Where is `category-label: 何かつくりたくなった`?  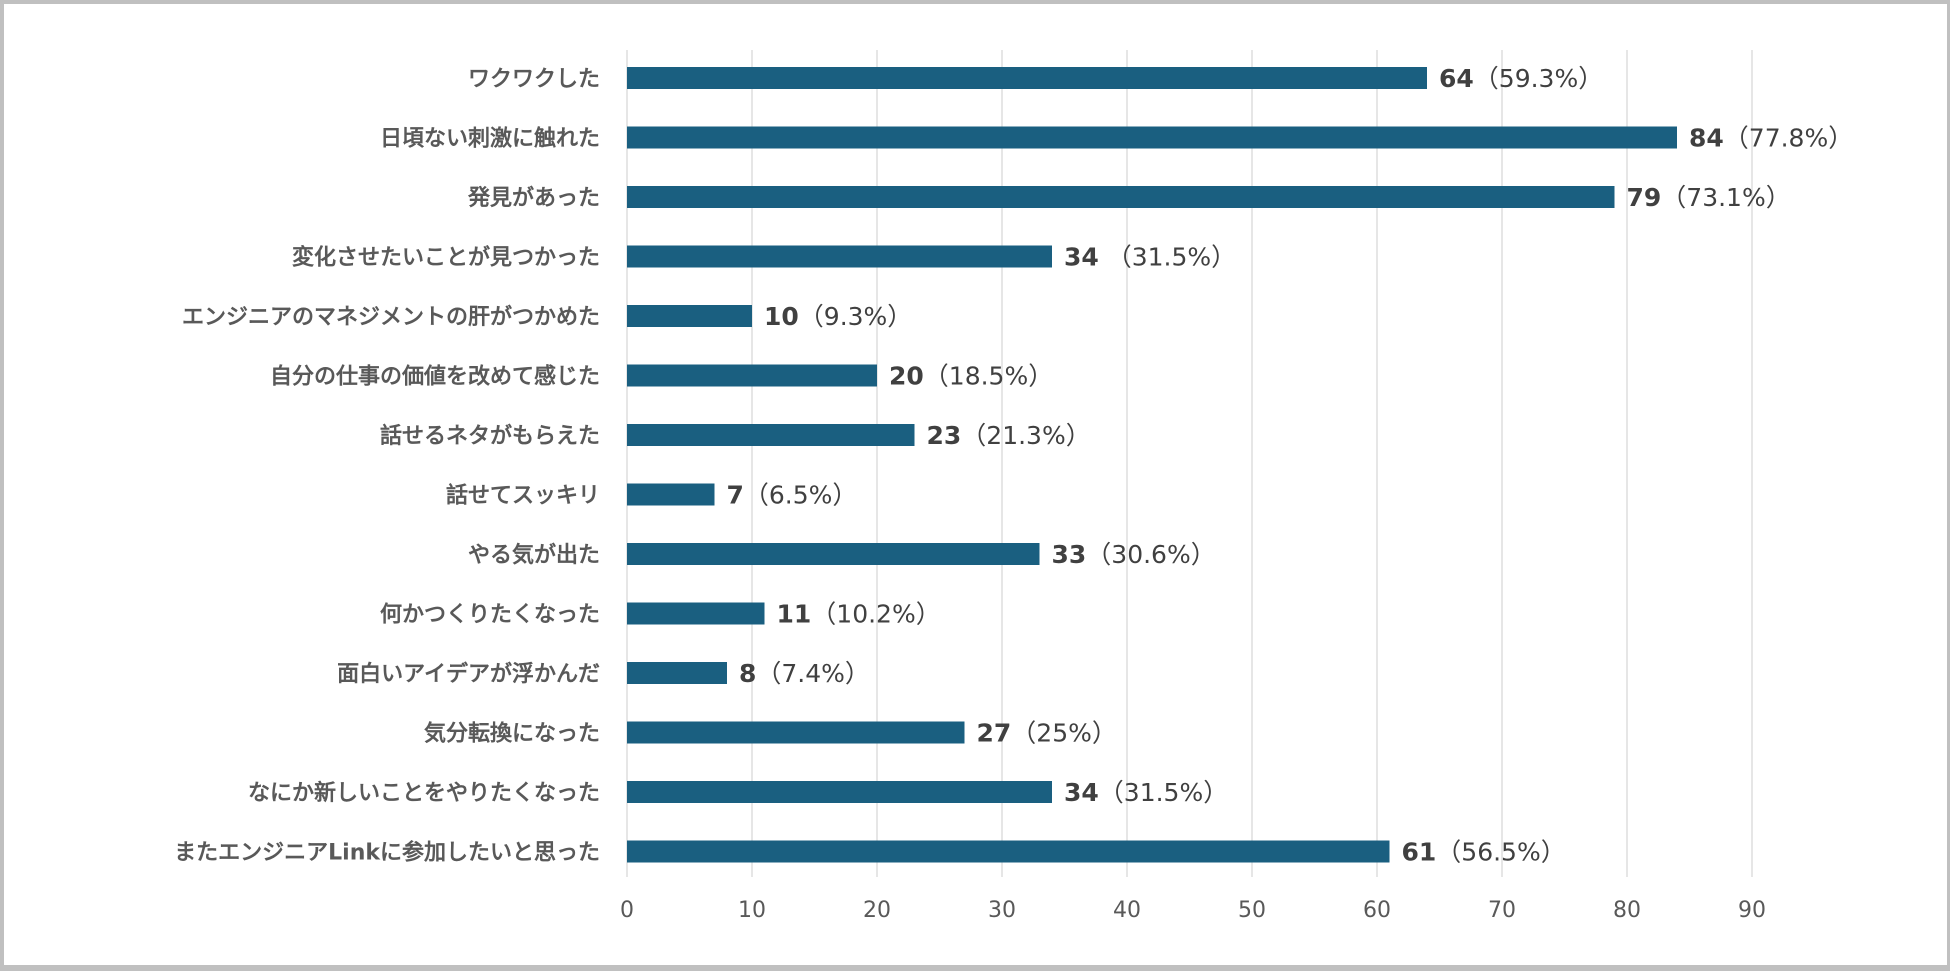
category-label: 何かつくりたくなった is located at coordinates (490, 615).